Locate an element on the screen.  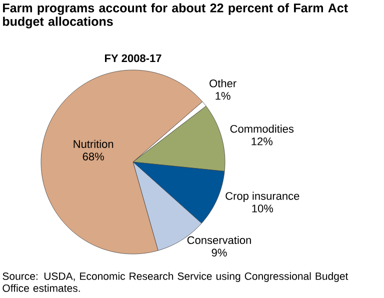
source-note: Source: USDA, Economic Research Service using Congressional Budget Office estimates. is located at coordinates (175, 282).